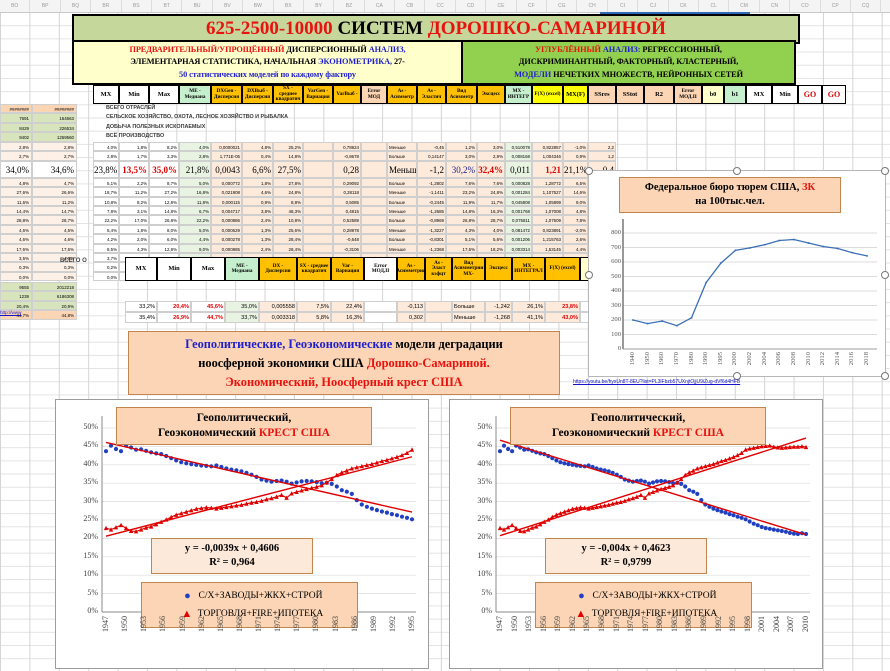  Describe the element at coordinates (380, 269) in the screenshot. I see `column-header-cell: Error МОД,II` at that location.